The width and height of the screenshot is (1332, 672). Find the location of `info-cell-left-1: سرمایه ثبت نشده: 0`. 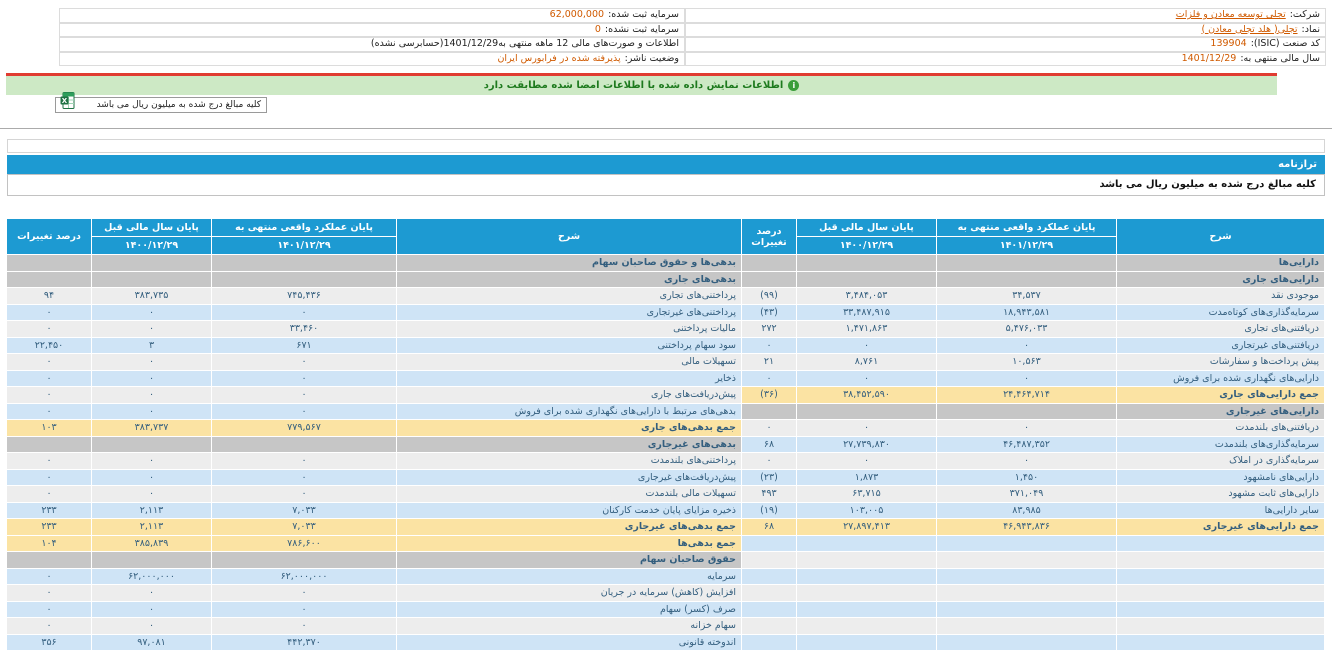

info-cell-left-1: سرمایه ثبت نشده: 0 is located at coordinates (372, 29).